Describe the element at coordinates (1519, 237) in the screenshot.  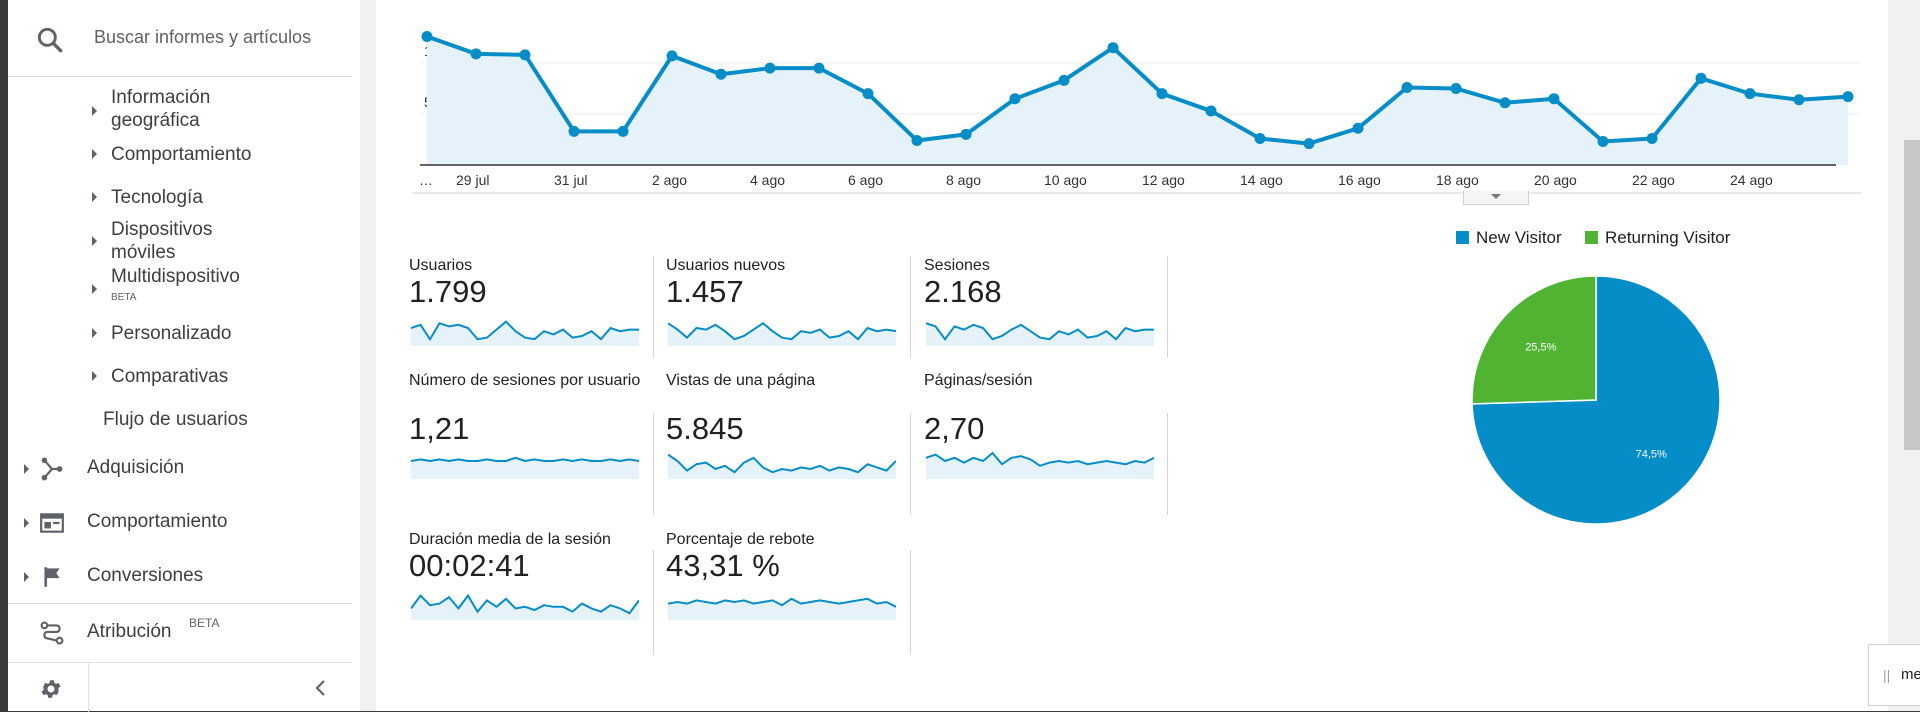
I see `legend-label: New Visitor` at that location.